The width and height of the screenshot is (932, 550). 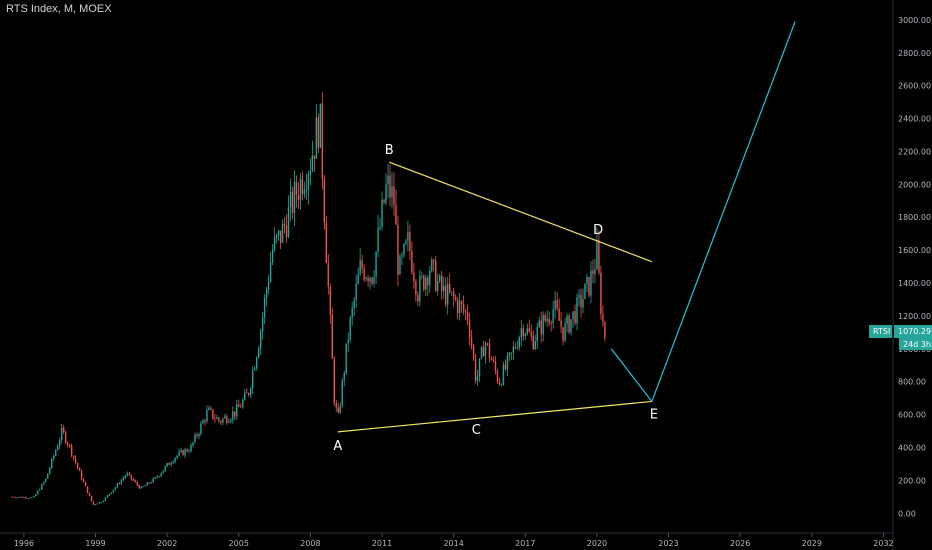 What do you see at coordinates (914, 86) in the screenshot?
I see `y-tick-label: 2600.00` at bounding box center [914, 86].